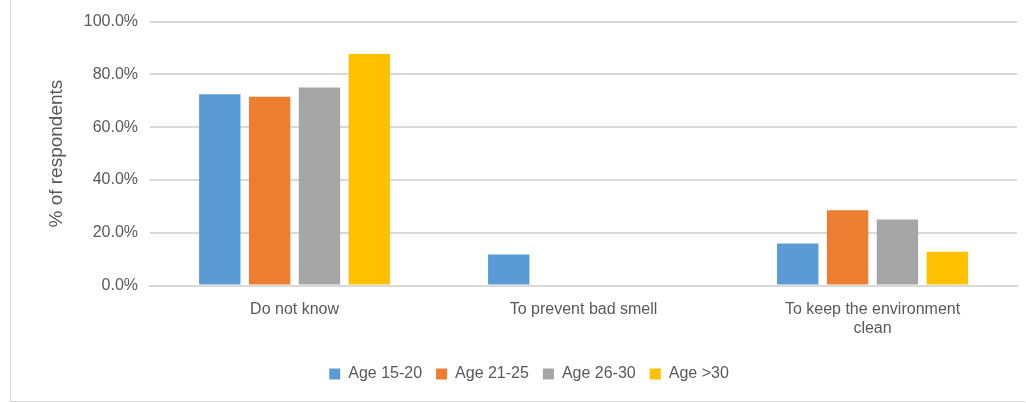 The width and height of the screenshot is (1026, 403). What do you see at coordinates (115, 73) in the screenshot?
I see `y-tick-label: 80.0%` at bounding box center [115, 73].